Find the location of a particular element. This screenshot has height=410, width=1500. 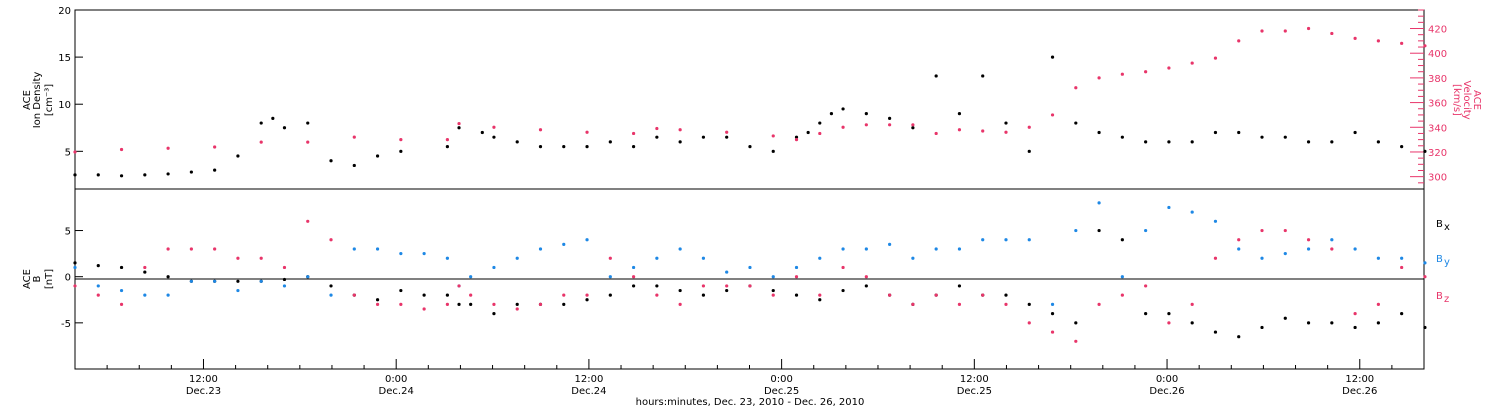

top-left-title-line3: [cm⁻³] is located at coordinates (49, 100).